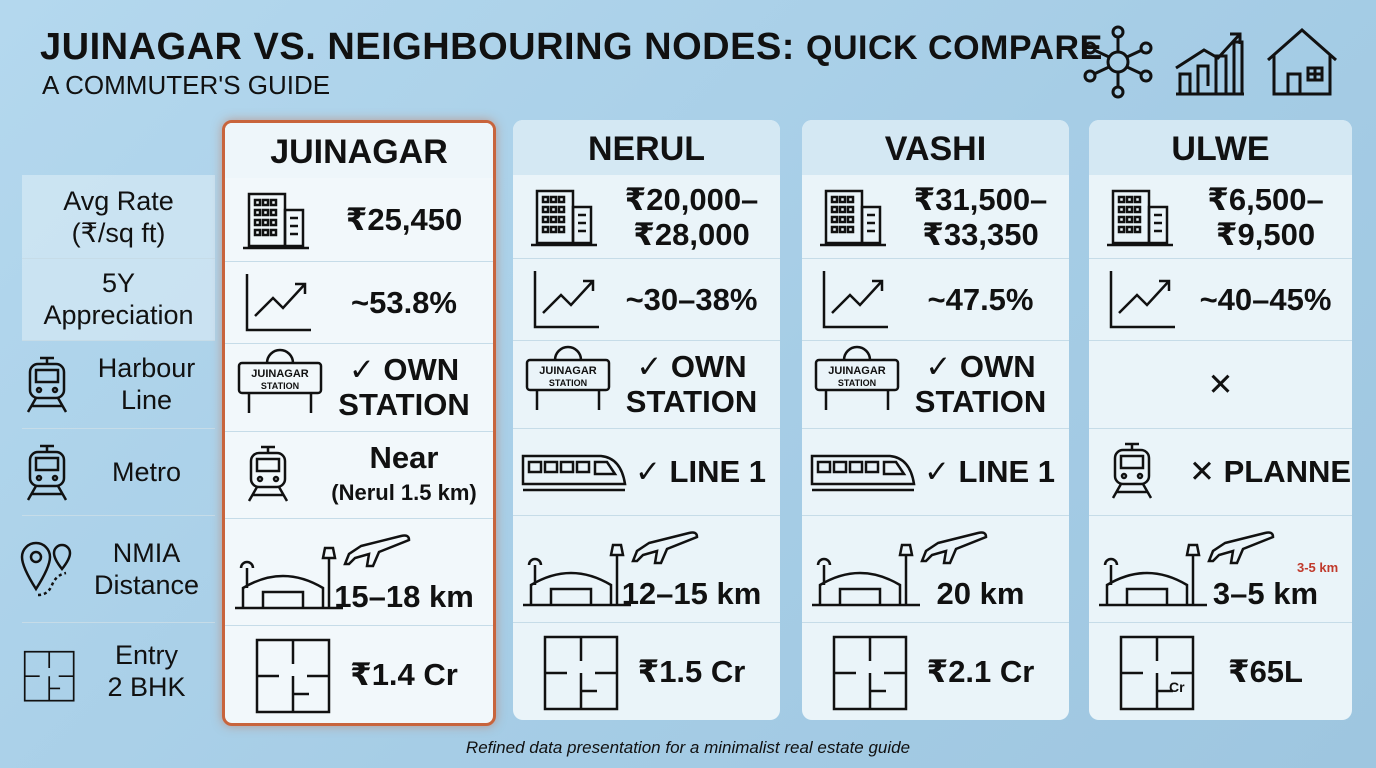 The width and height of the screenshot is (1376, 768). I want to click on cell-value: ₹1.5 Cr, so click(691, 671).